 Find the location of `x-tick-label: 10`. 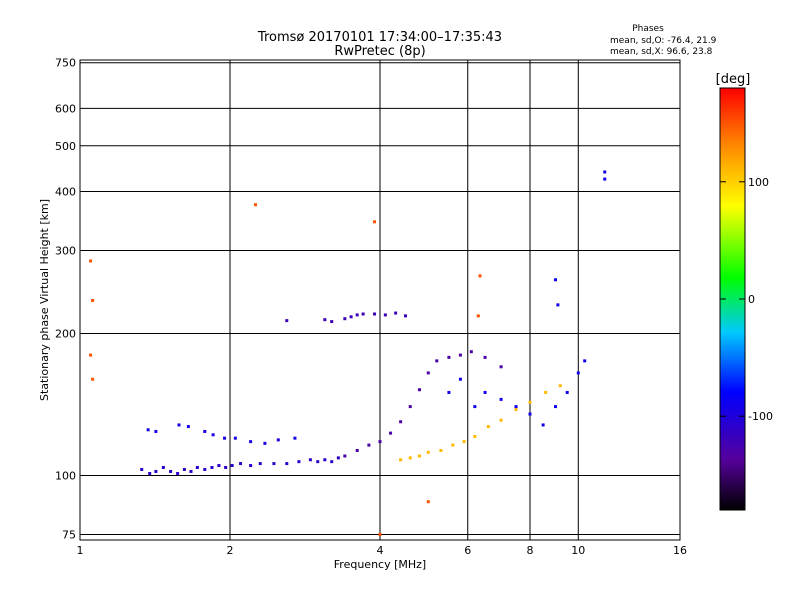

x-tick-label: 10 is located at coordinates (578, 550).